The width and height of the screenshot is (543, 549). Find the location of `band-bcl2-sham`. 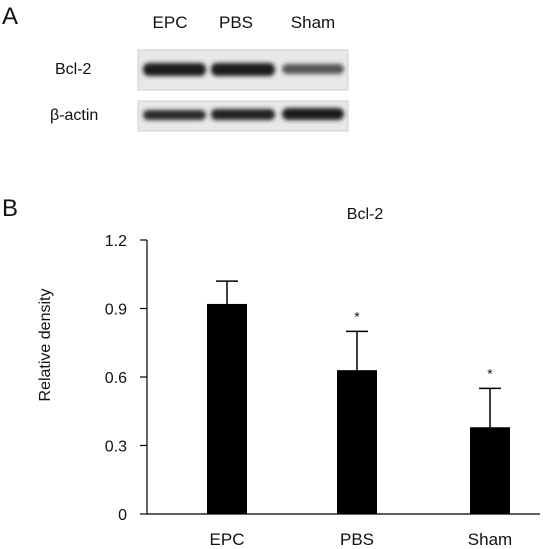

band-bcl2-sham is located at coordinates (313, 69).